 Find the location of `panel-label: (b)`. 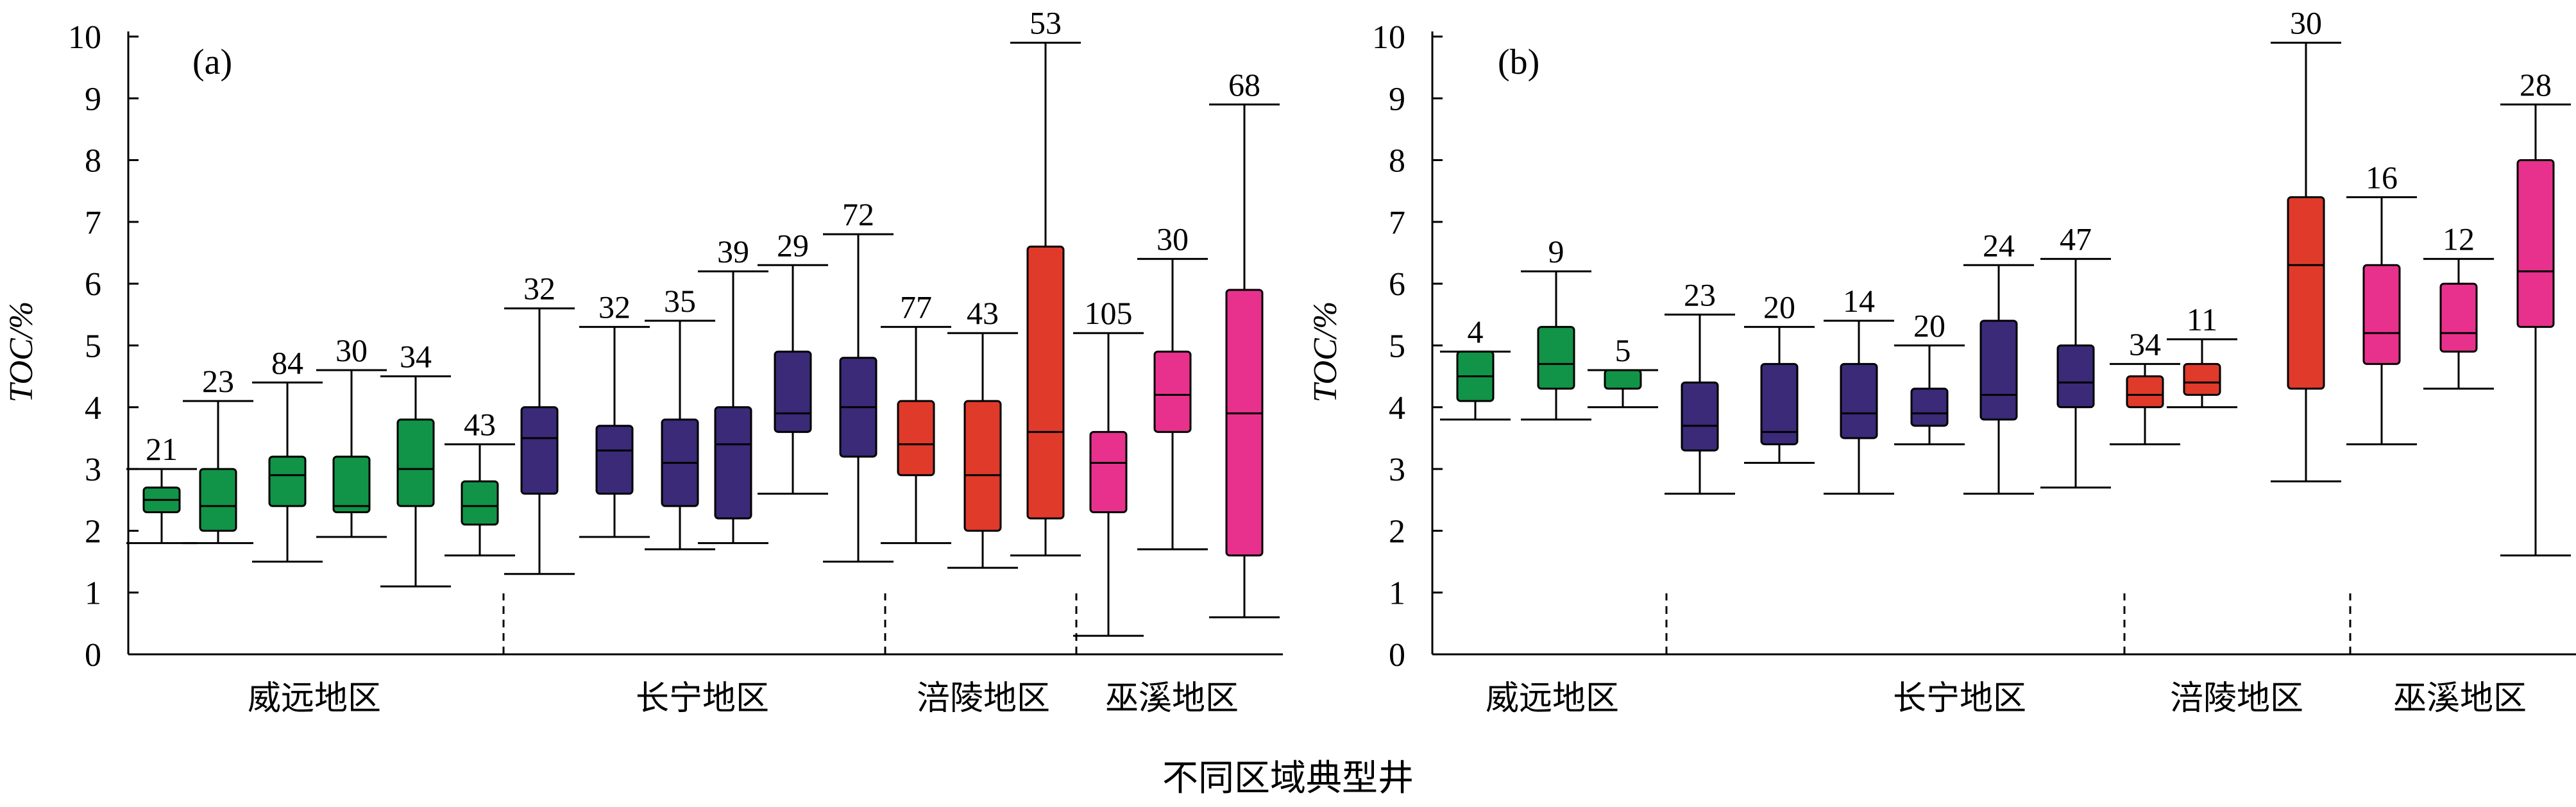

panel-label: (b) is located at coordinates (1518, 62).